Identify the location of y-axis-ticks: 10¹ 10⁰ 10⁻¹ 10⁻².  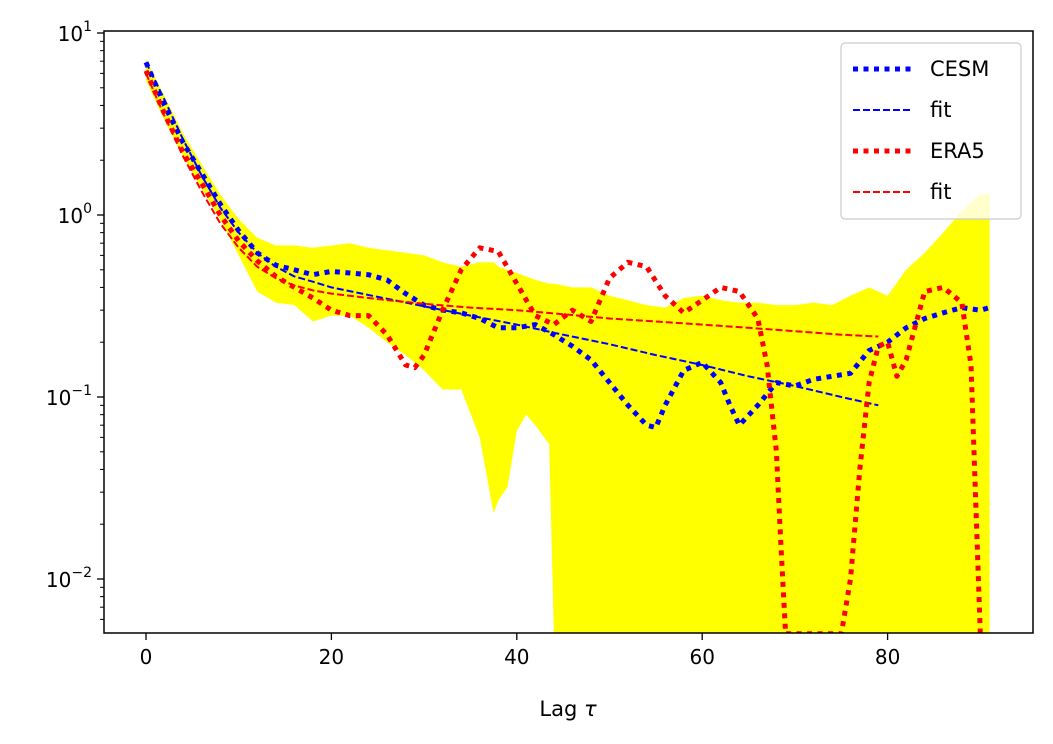
(75, 319).